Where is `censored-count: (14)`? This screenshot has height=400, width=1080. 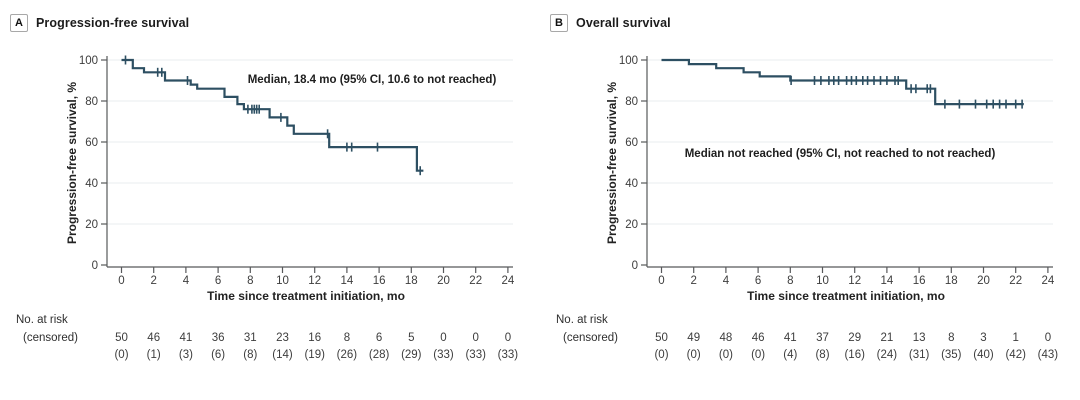 censored-count: (14) is located at coordinates (282, 355).